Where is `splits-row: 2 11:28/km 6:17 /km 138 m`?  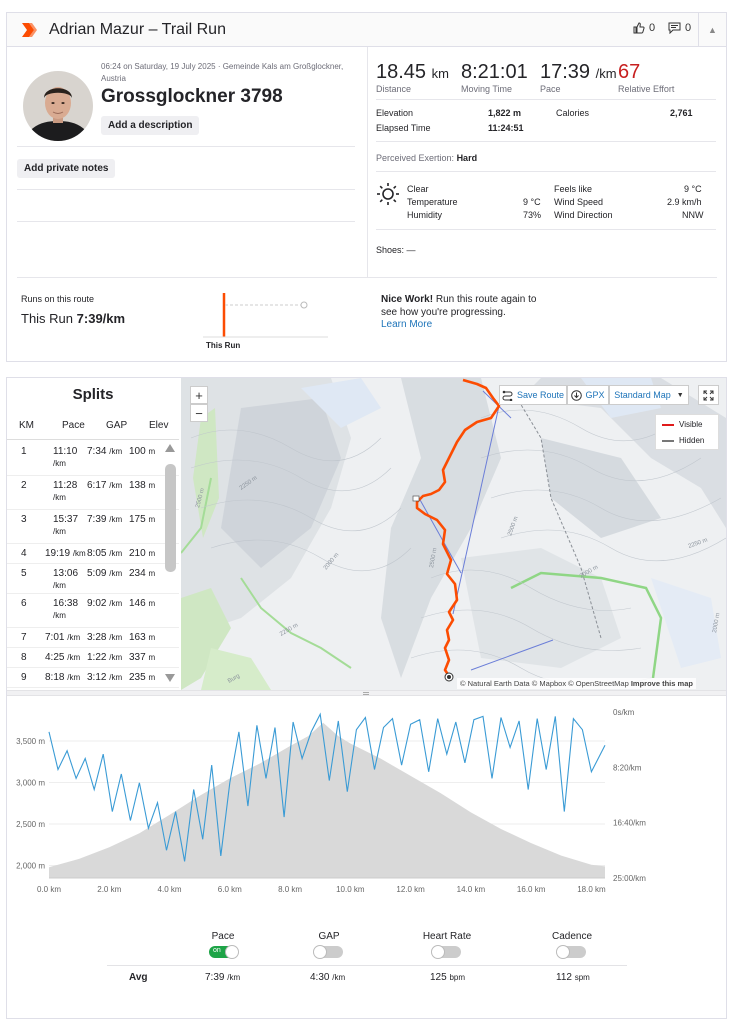
splits-row: 2 11:28/km 6:17 /km 138 m is located at coordinates (93, 493).